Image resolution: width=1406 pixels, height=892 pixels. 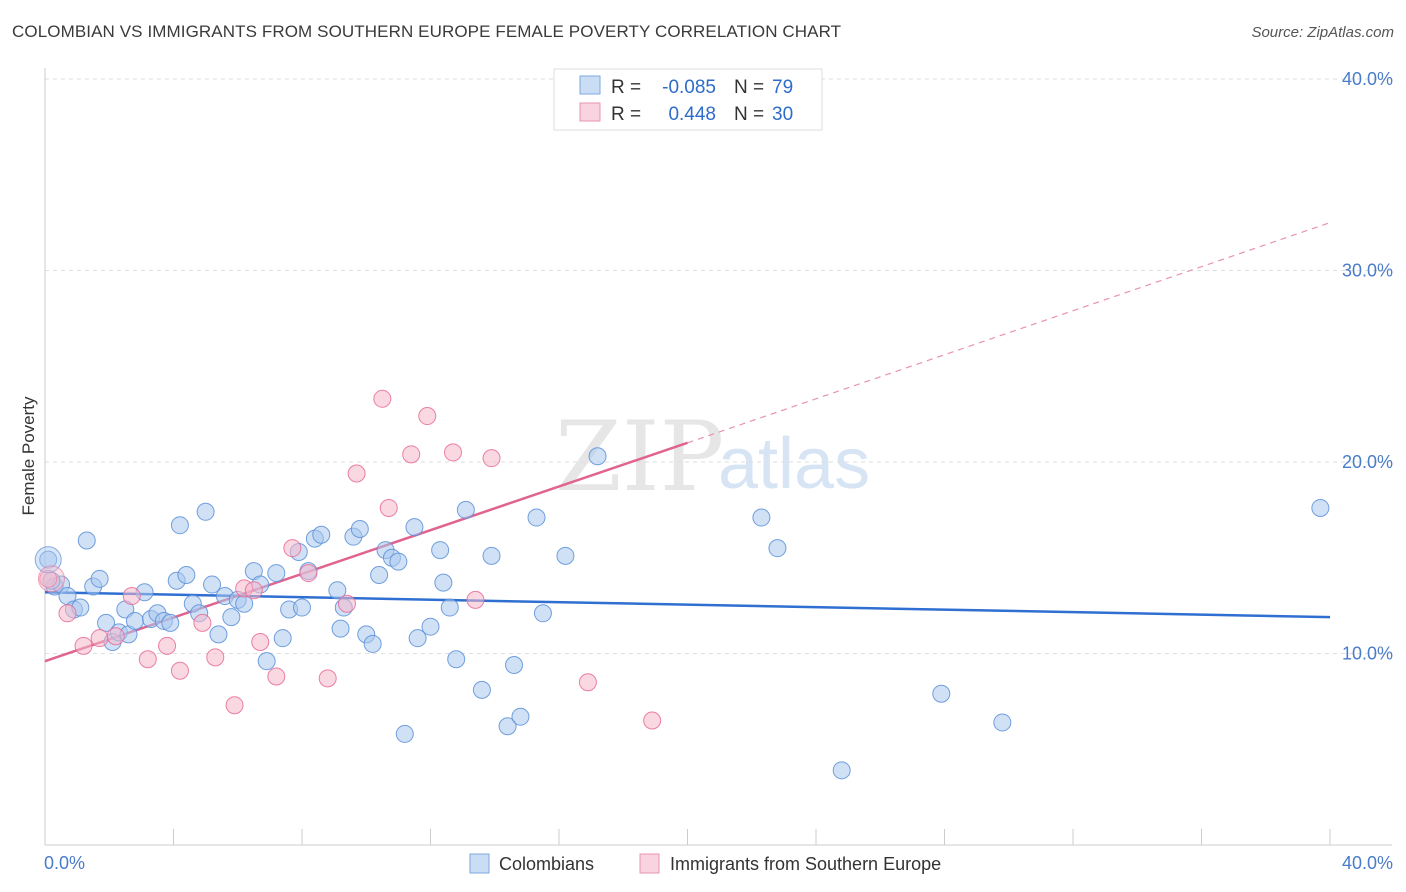 I want to click on series-legend-label-colombians: Colombians, so click(x=546, y=864).